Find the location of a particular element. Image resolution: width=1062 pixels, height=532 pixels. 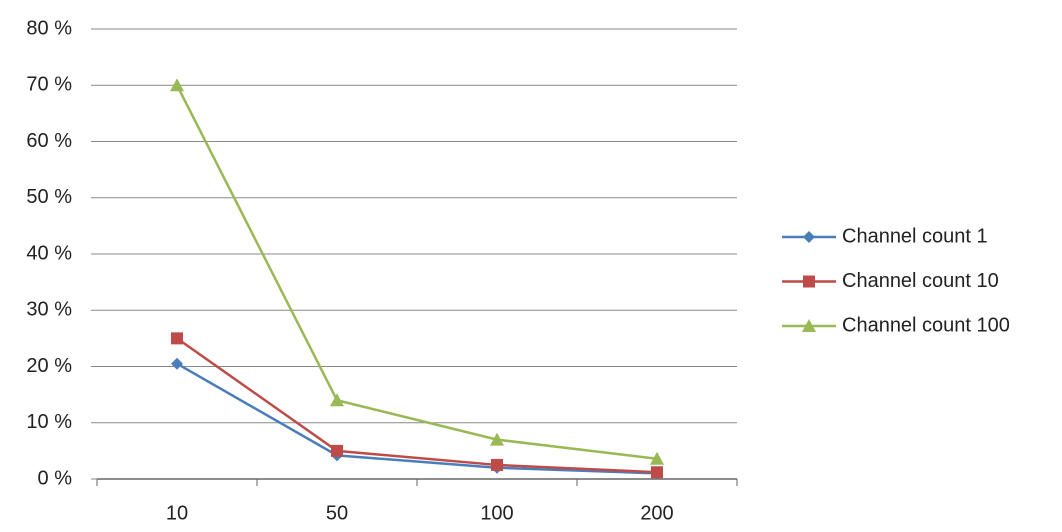

x-tick-label: 50 is located at coordinates (337, 513).